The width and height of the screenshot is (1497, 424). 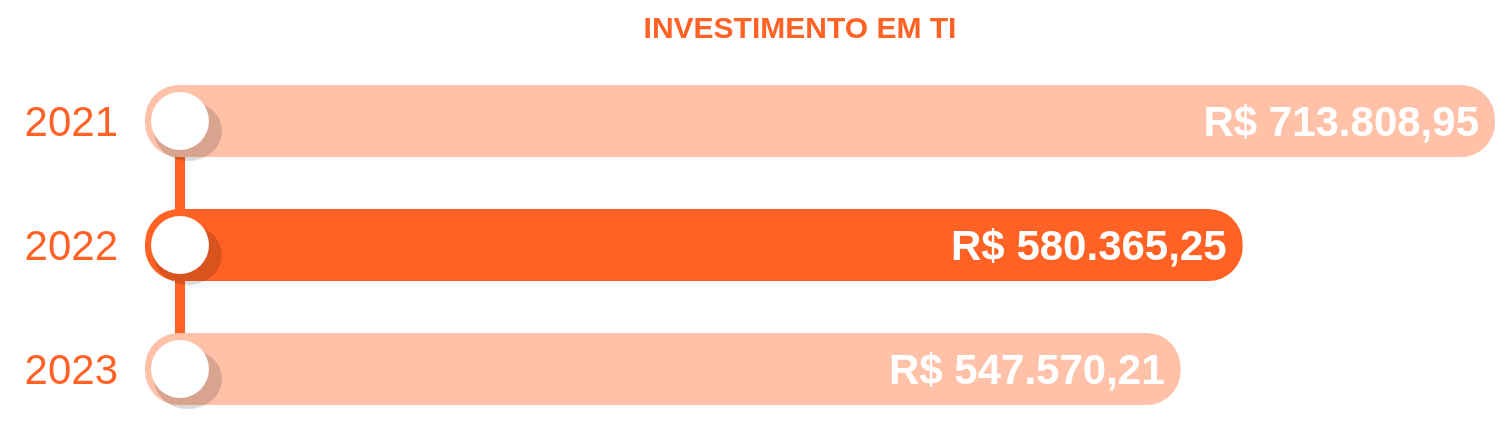 I want to click on data-label: R$ 547.570,21, so click(x=1027, y=369).